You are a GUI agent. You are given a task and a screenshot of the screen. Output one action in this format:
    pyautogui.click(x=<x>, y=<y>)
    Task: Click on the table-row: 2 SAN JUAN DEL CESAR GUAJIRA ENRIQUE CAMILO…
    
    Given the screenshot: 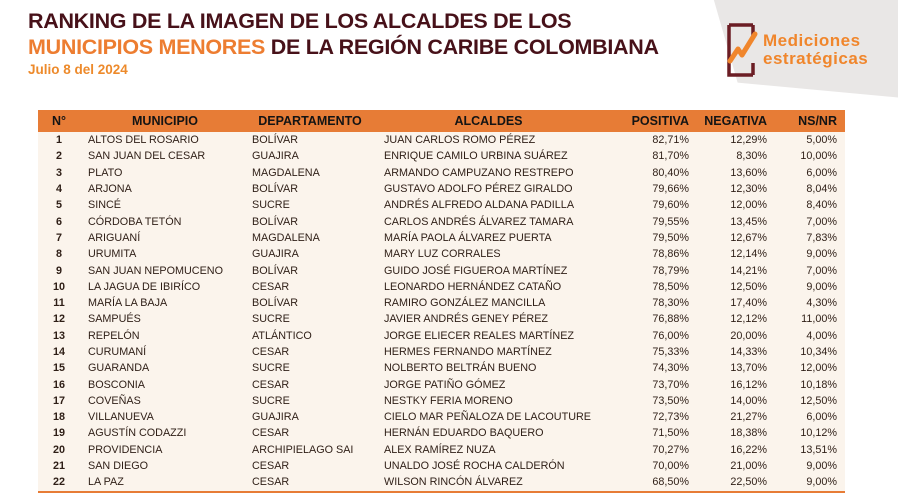 What is the action you would take?
    pyautogui.click(x=441, y=156)
    